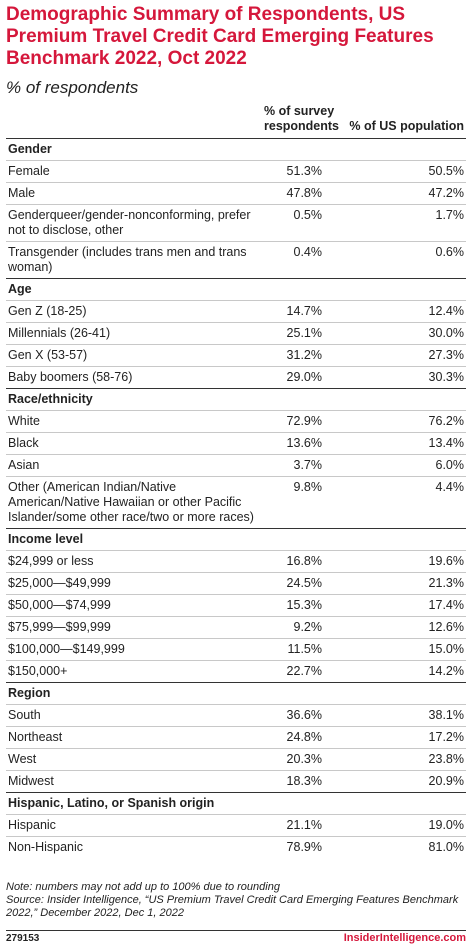  Describe the element at coordinates (134, 333) in the screenshot. I see `row-label: Millennials (26-41)` at that location.